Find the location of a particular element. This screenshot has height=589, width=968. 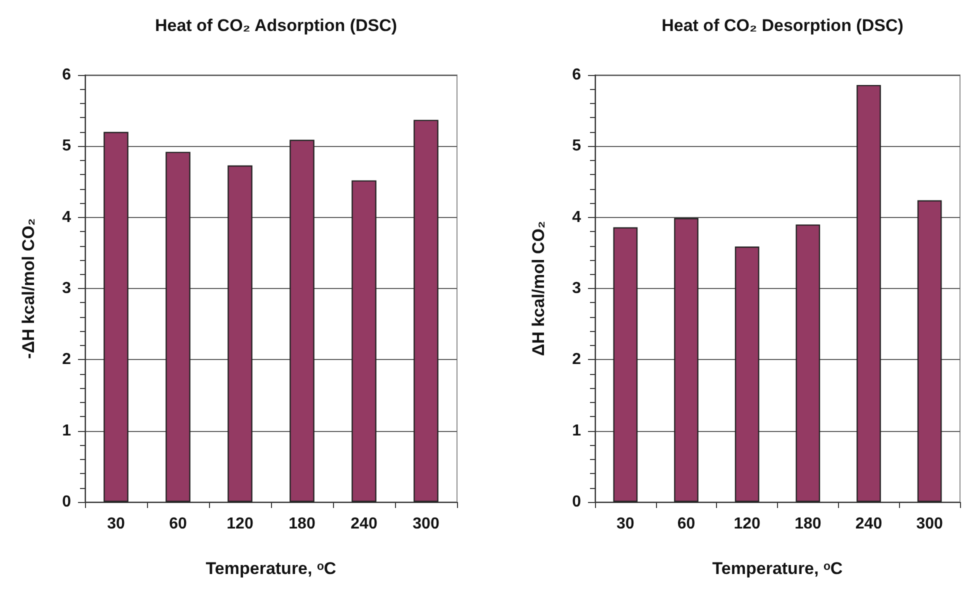

y-axis-title: ΔH kcal/mol CO₂ is located at coordinates (538, 288).